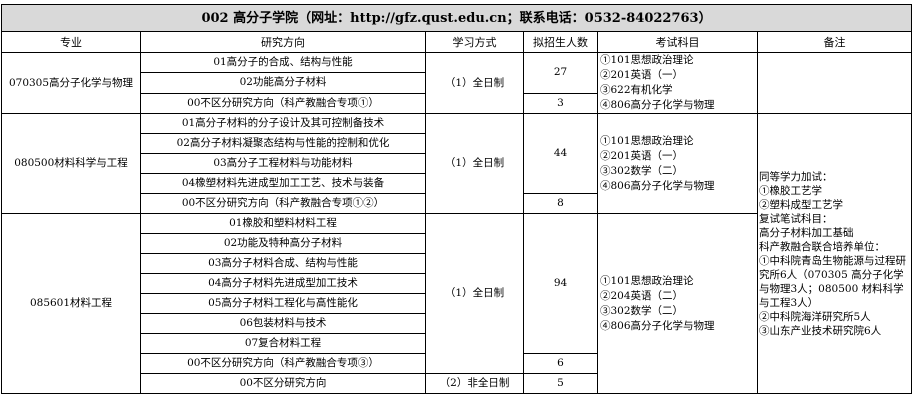 The width and height of the screenshot is (914, 404). What do you see at coordinates (801, 204) in the screenshot?
I see `note-line: ②塑料成型工艺学` at bounding box center [801, 204].